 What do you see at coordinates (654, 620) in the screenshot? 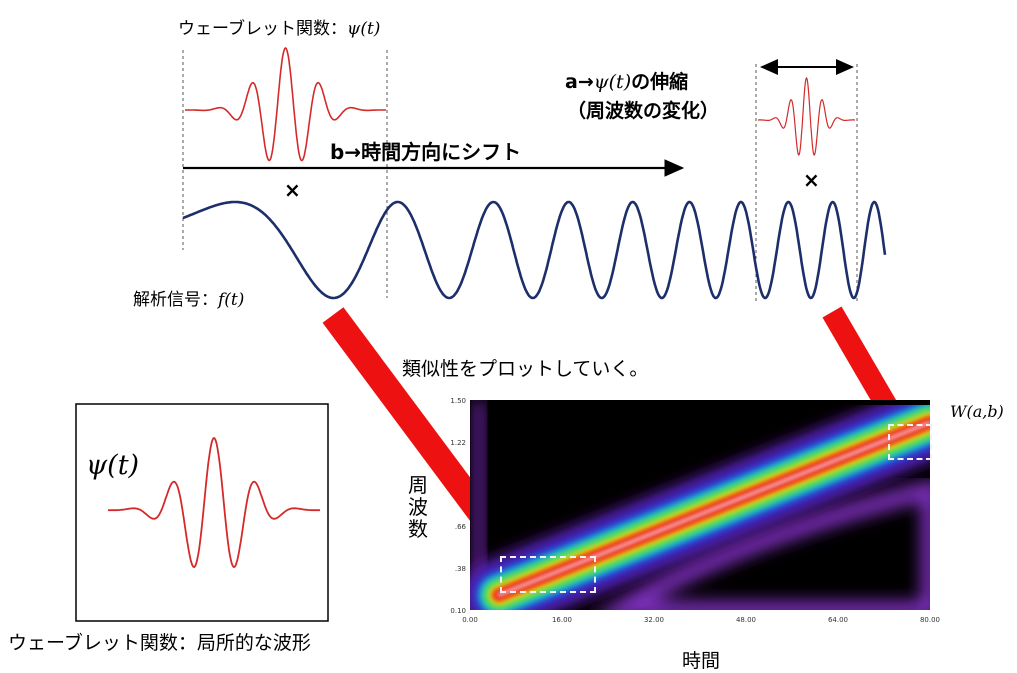
I see `x-tick-label: 32.00` at bounding box center [654, 620].